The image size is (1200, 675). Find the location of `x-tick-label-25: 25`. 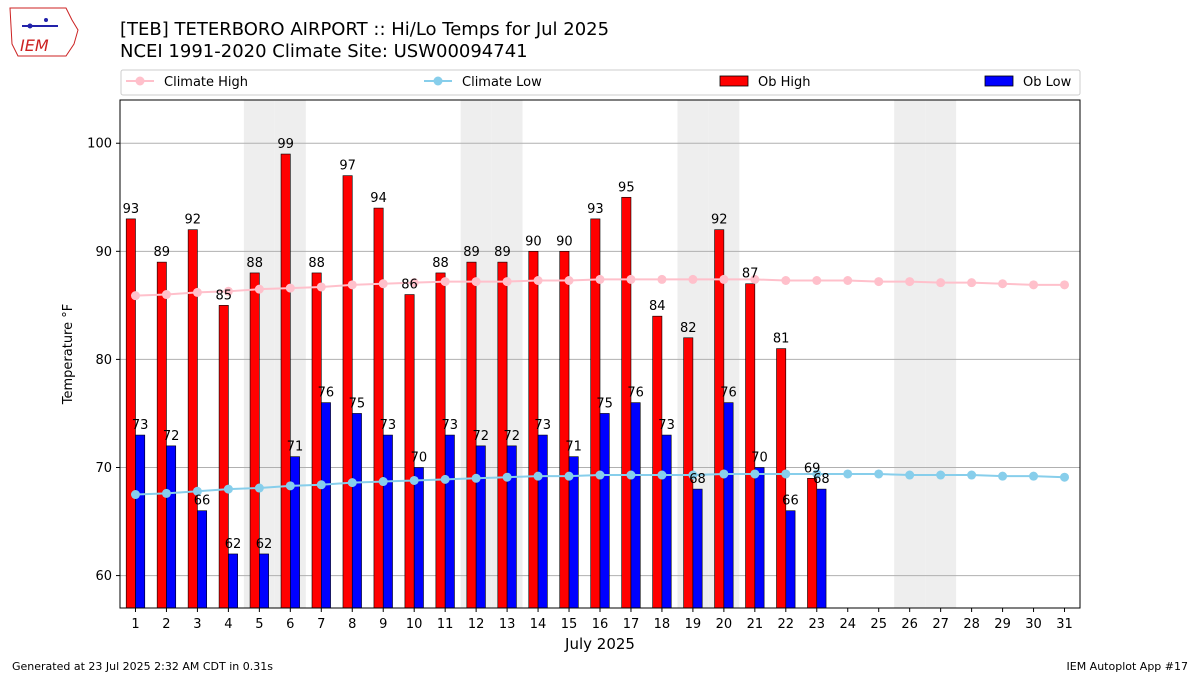

x-tick-label-25: 25 is located at coordinates (878, 624).